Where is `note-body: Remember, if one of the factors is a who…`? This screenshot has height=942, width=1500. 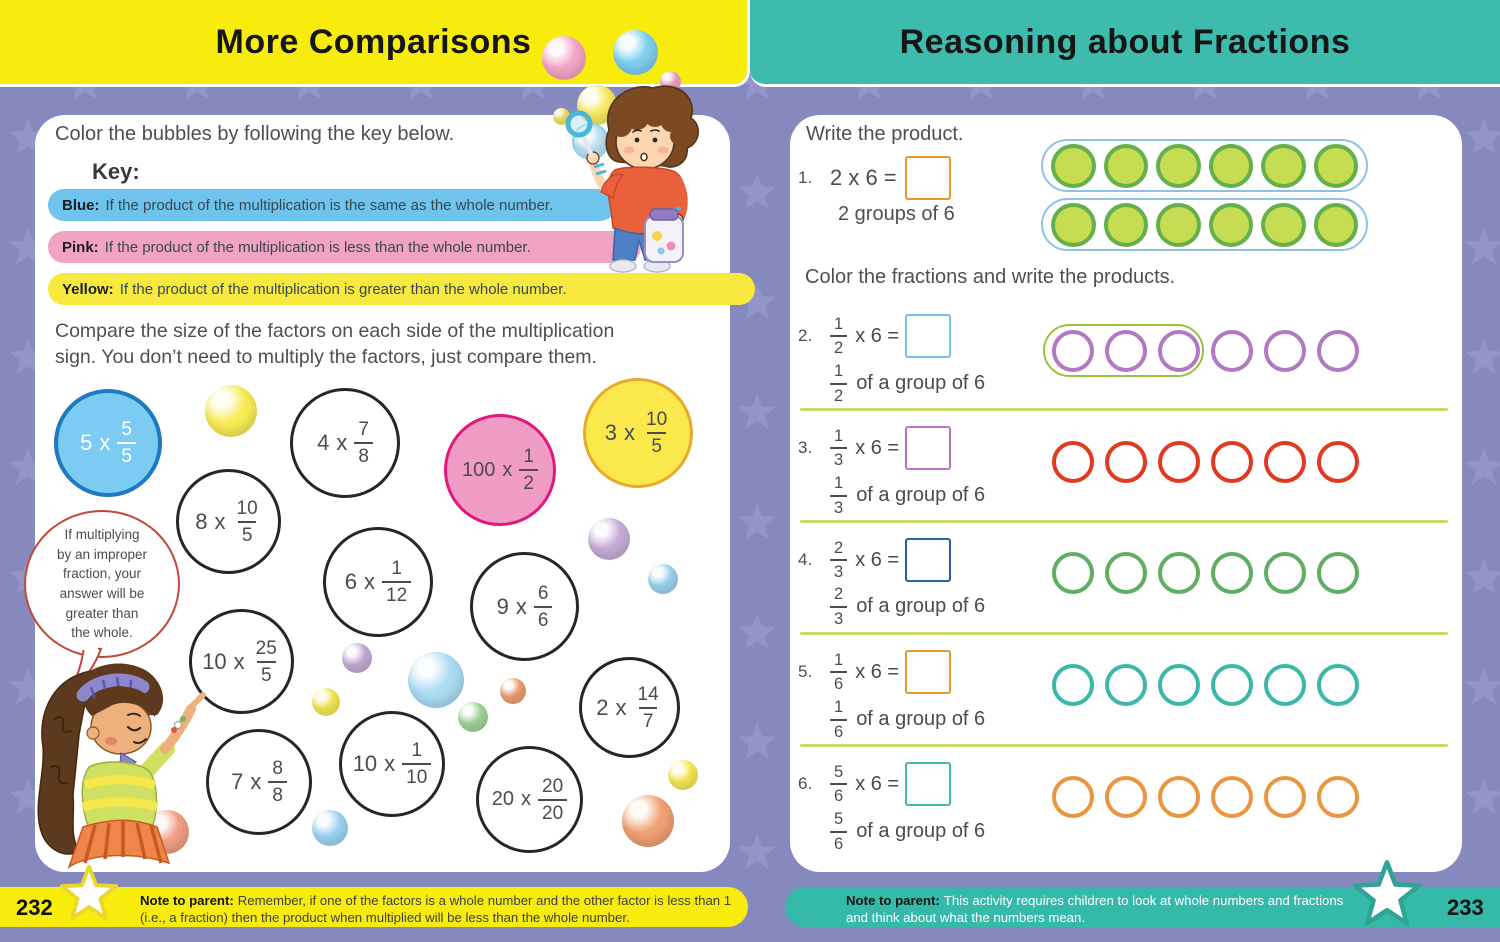
note-body: Remember, if one of the factors is a who… is located at coordinates (436, 909).